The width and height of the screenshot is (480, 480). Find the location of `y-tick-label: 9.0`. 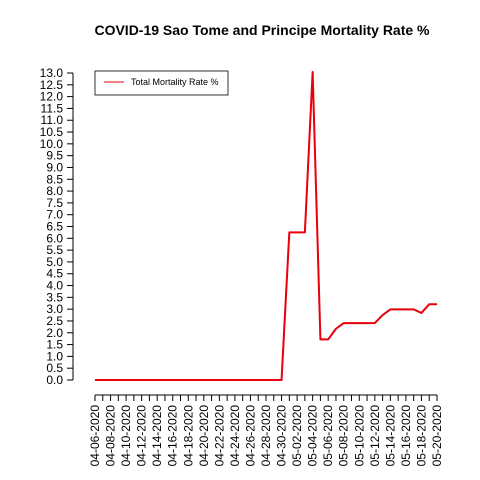

y-tick-label: 9.0 is located at coordinates (54, 167).